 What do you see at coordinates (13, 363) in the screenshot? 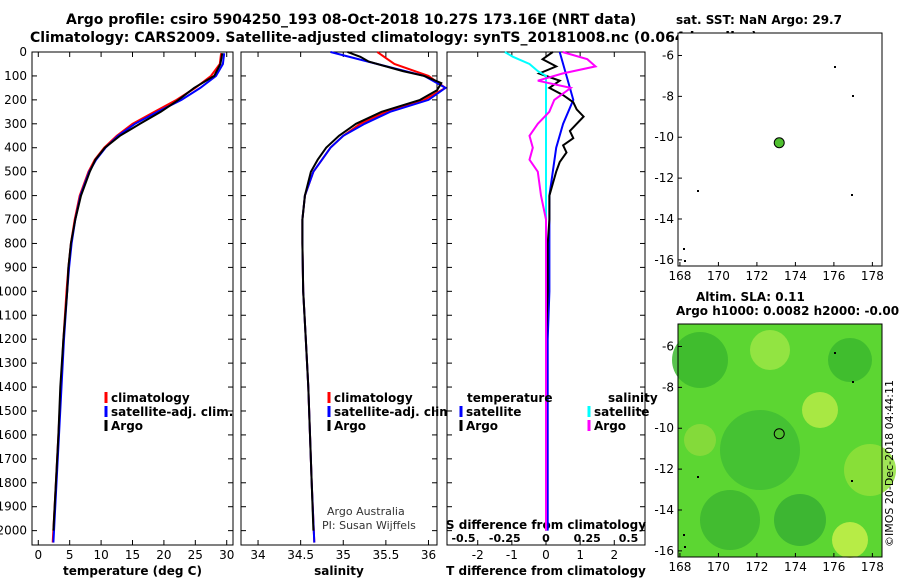
I see `depth-tick-label: 1300` at bounding box center [13, 363].